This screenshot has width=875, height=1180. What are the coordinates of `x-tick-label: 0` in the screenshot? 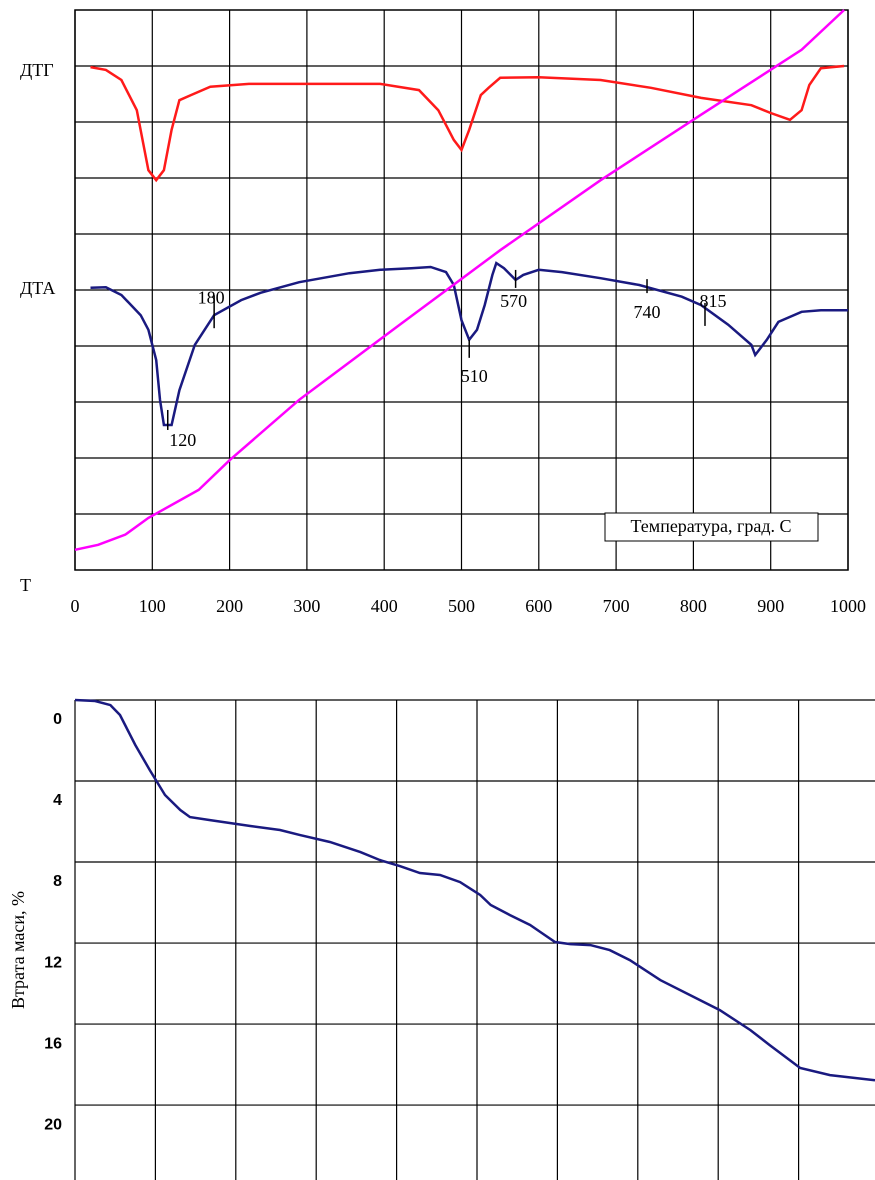 It's located at (75, 606).